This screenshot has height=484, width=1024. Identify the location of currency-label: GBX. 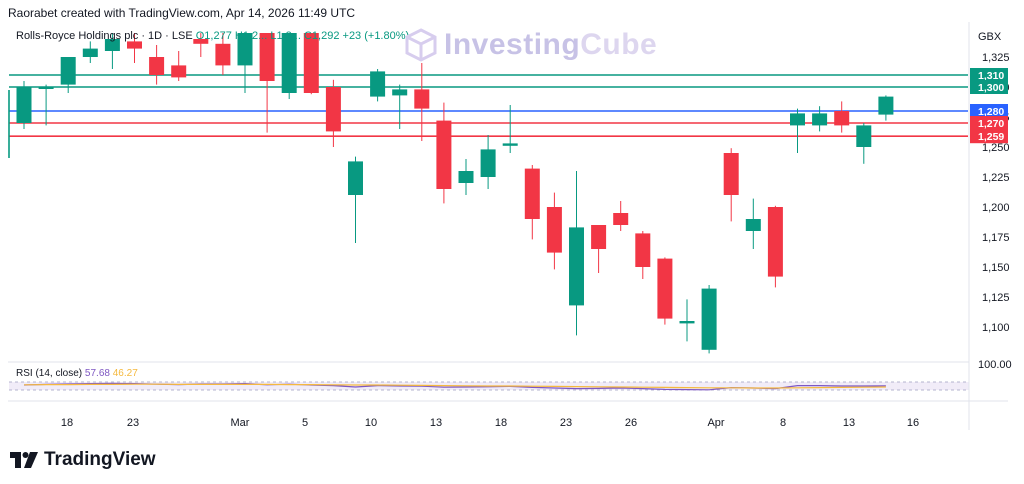
(990, 37).